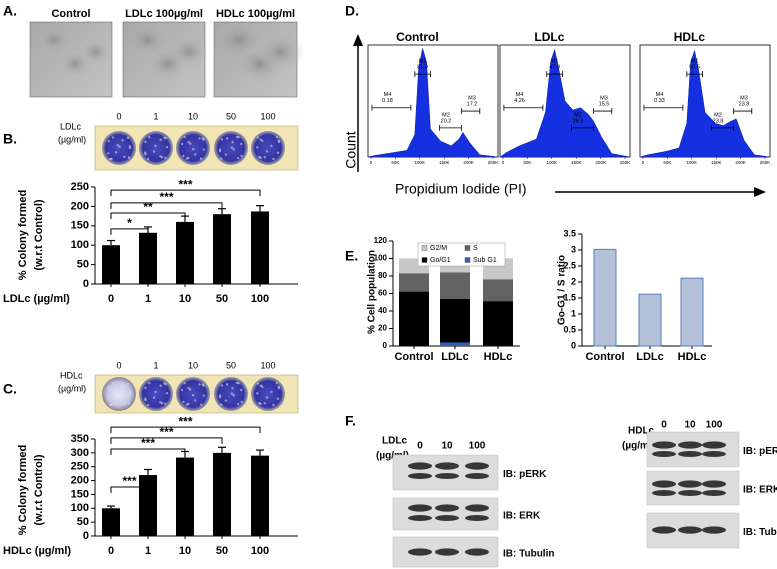 This screenshot has width=777, height=569. I want to click on y-axis-title: Go-G1 / S ratio, so click(562, 290).